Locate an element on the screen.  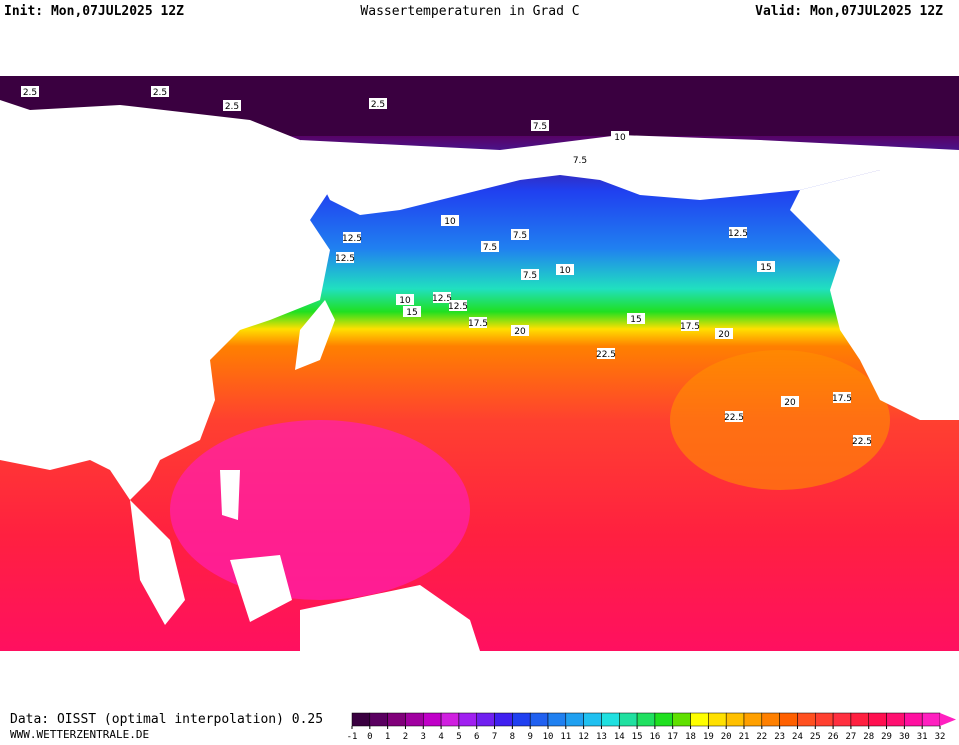
colorbar-tick-label: 6 is located at coordinates (476, 736).